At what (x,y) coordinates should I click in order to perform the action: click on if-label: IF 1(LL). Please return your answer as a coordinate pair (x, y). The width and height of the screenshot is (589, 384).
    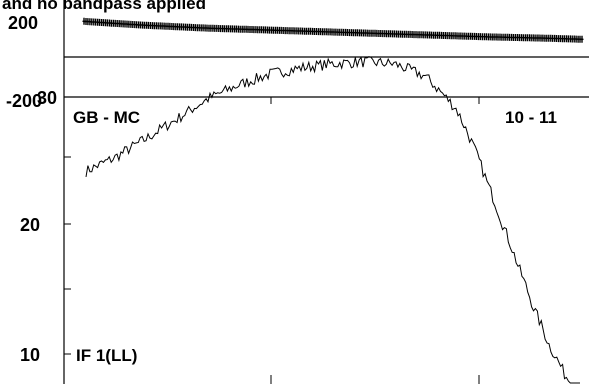
    Looking at the image, I should click on (106, 355).